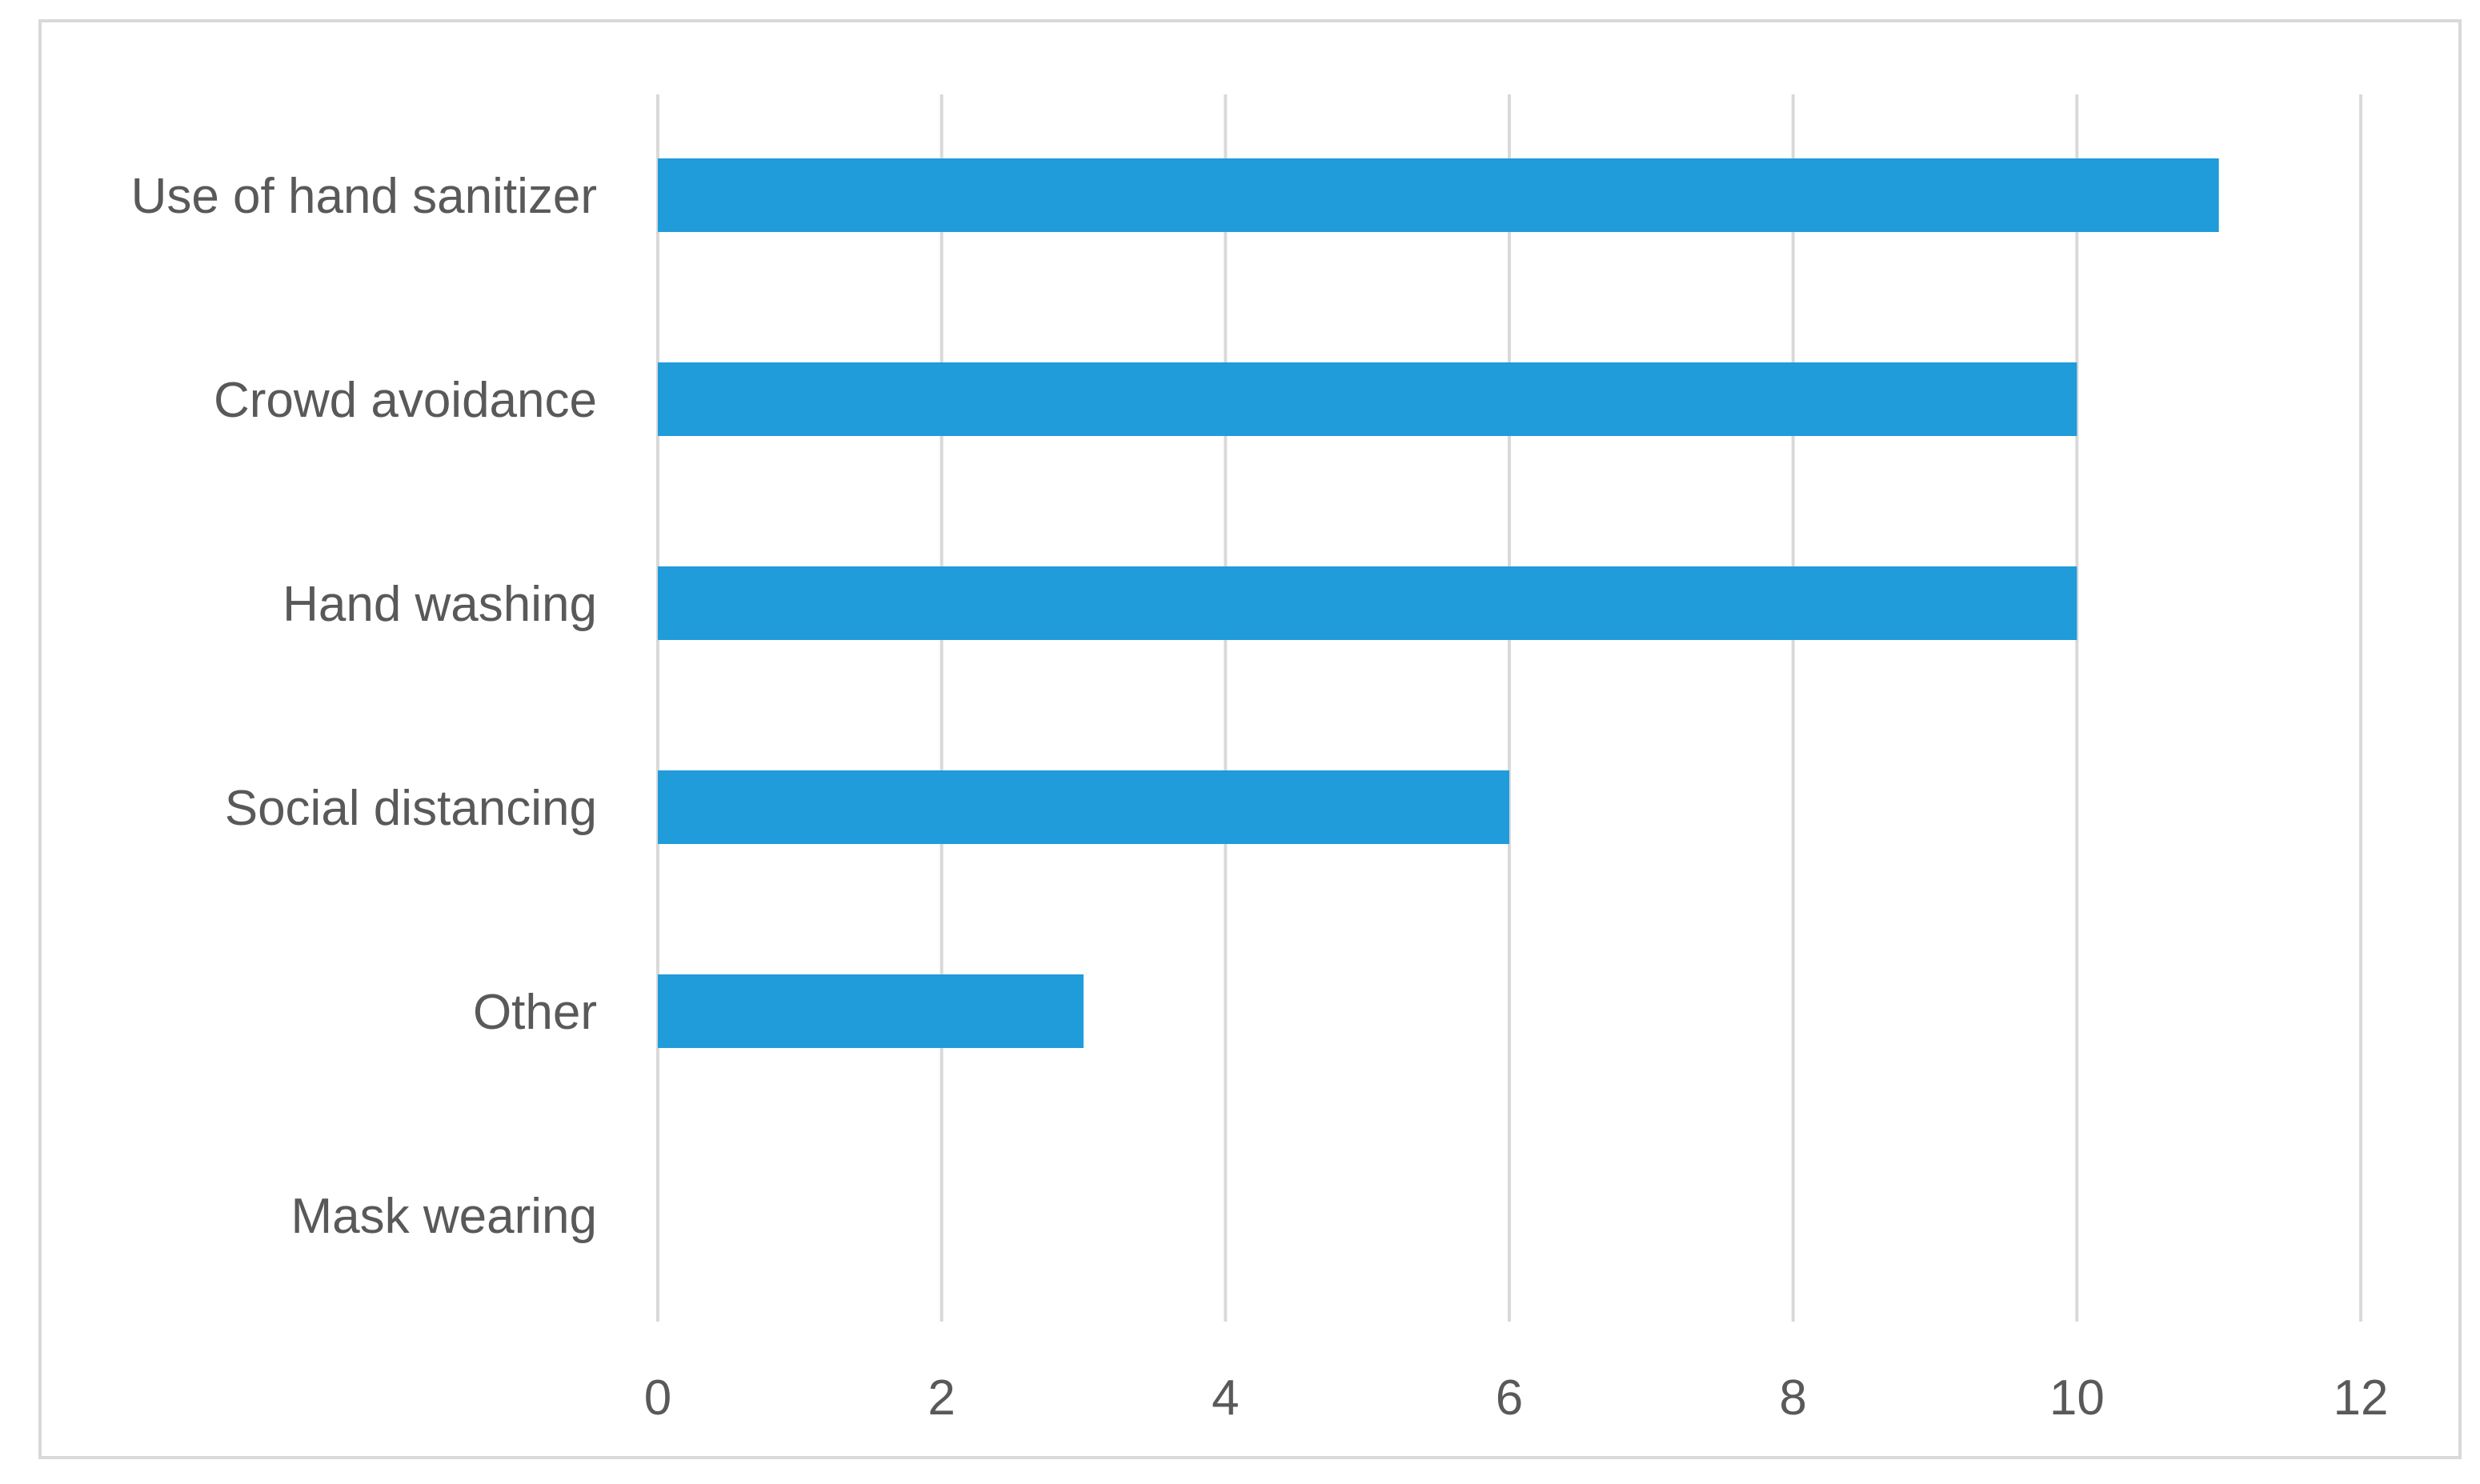  I want to click on x-tick-label: 10, so click(2077, 1398).